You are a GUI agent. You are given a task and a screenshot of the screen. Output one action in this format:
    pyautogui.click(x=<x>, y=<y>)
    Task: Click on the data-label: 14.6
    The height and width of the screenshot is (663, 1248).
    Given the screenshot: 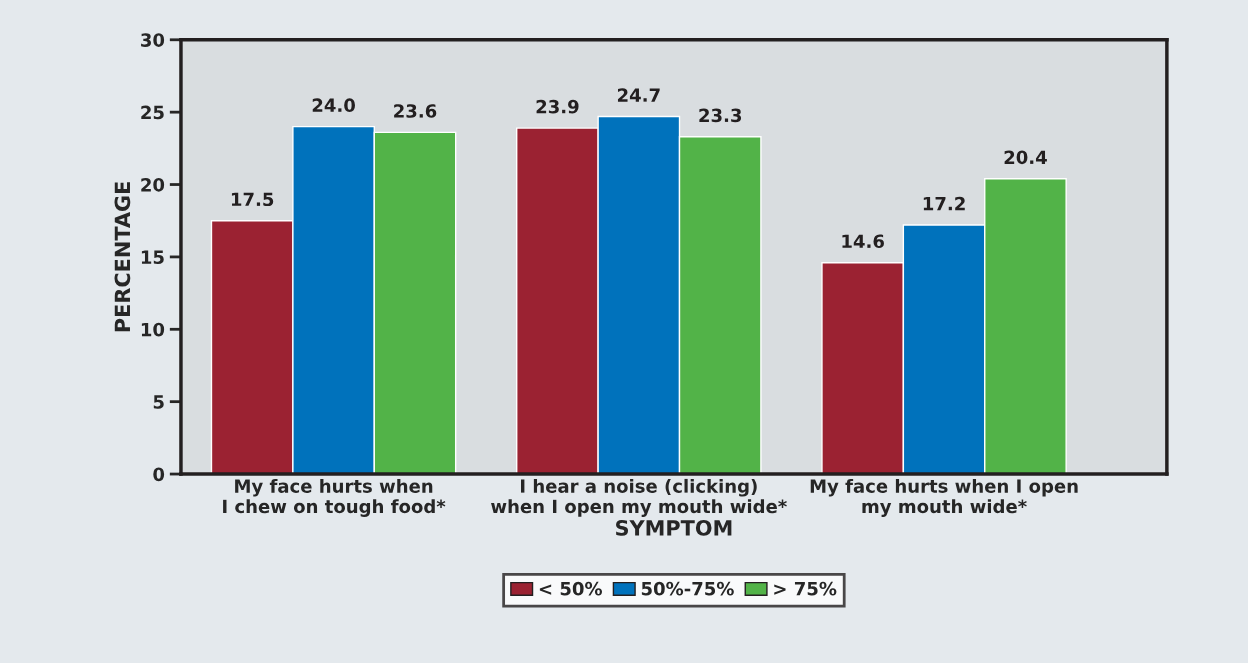 What is the action you would take?
    pyautogui.click(x=863, y=241)
    